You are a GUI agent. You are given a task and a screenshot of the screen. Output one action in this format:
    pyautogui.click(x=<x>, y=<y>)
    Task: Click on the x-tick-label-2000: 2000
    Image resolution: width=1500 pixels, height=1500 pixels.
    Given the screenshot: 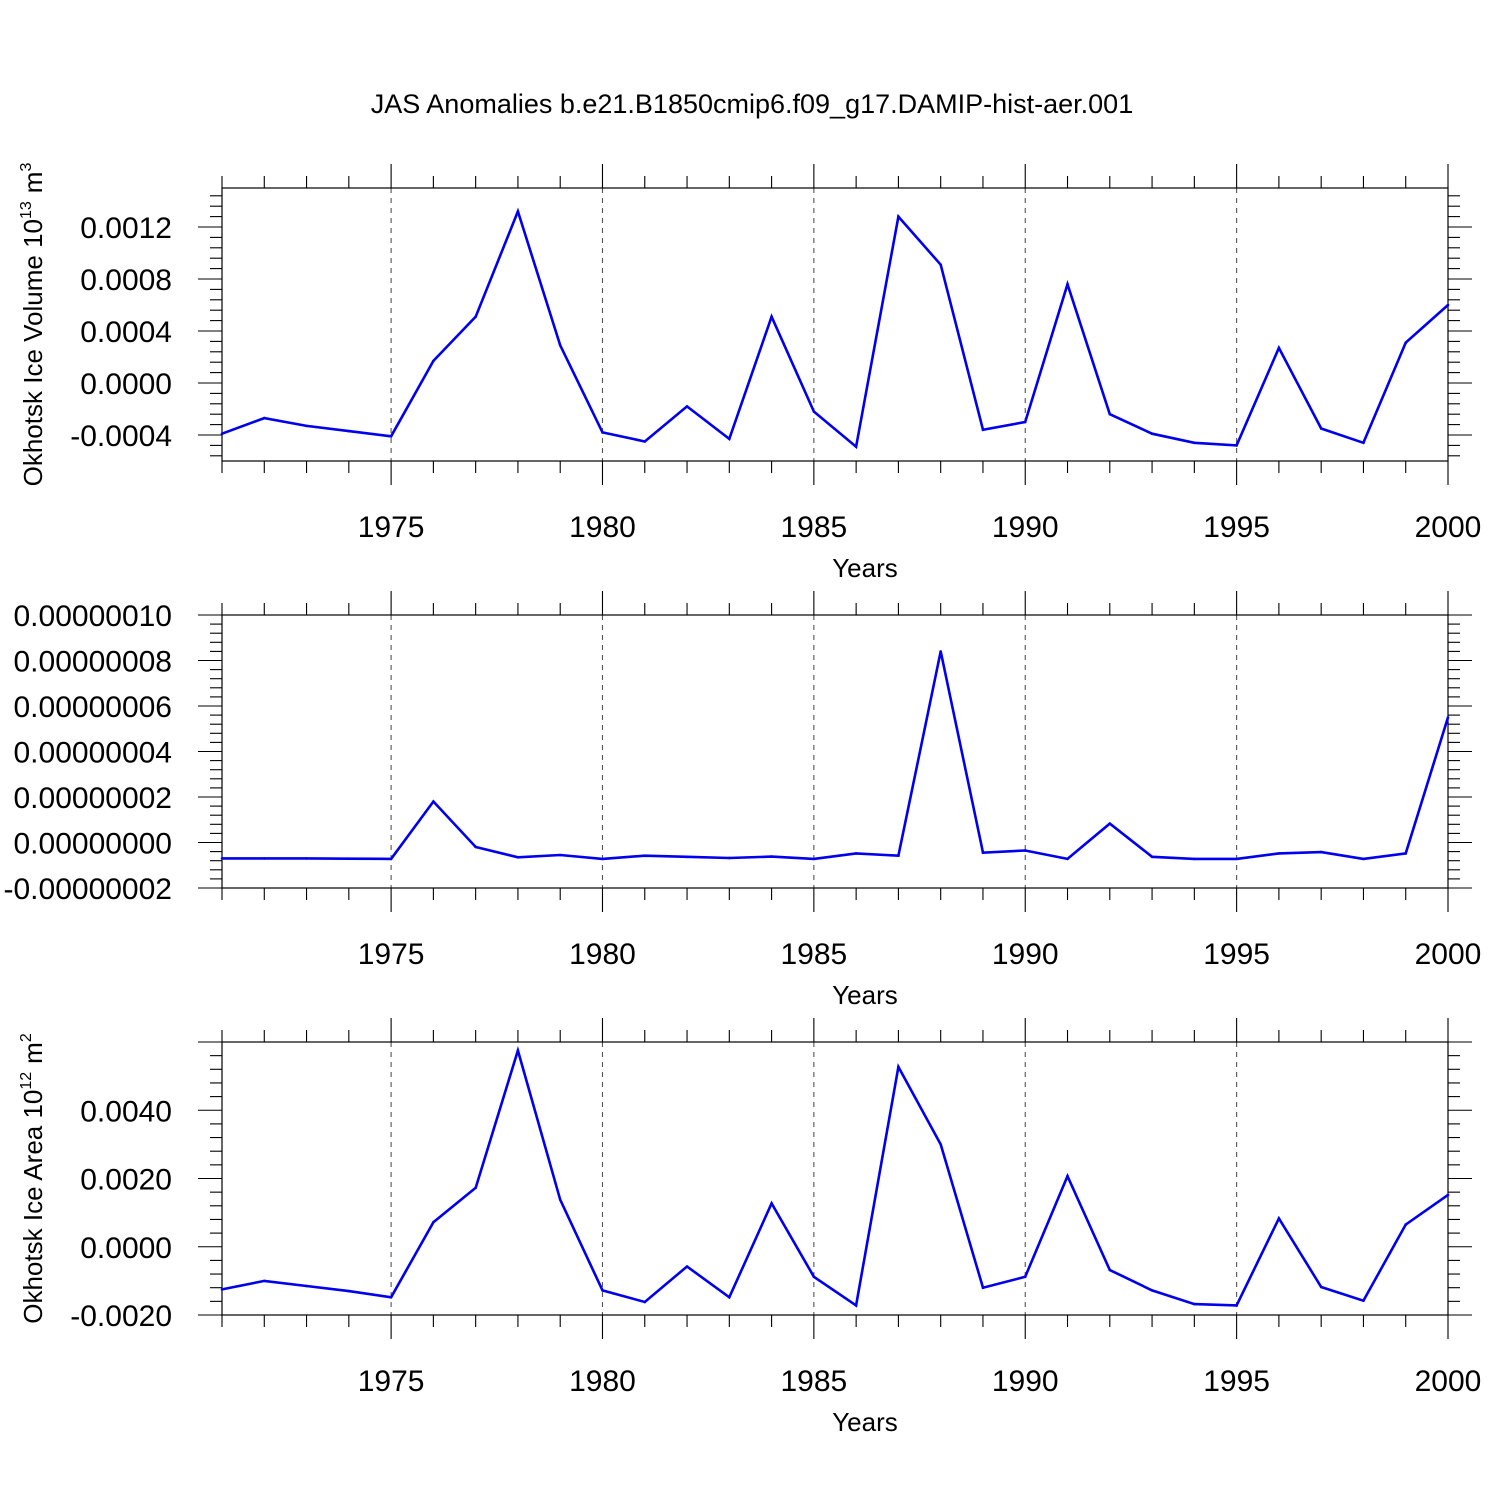 What is the action you would take?
    pyautogui.click(x=1448, y=1381)
    